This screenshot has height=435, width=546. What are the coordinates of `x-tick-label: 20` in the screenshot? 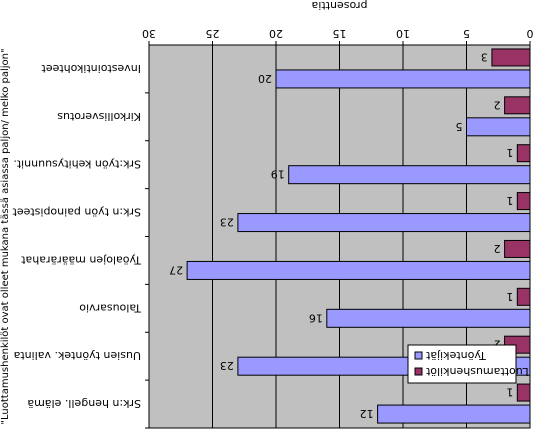 It's located at (276, 33).